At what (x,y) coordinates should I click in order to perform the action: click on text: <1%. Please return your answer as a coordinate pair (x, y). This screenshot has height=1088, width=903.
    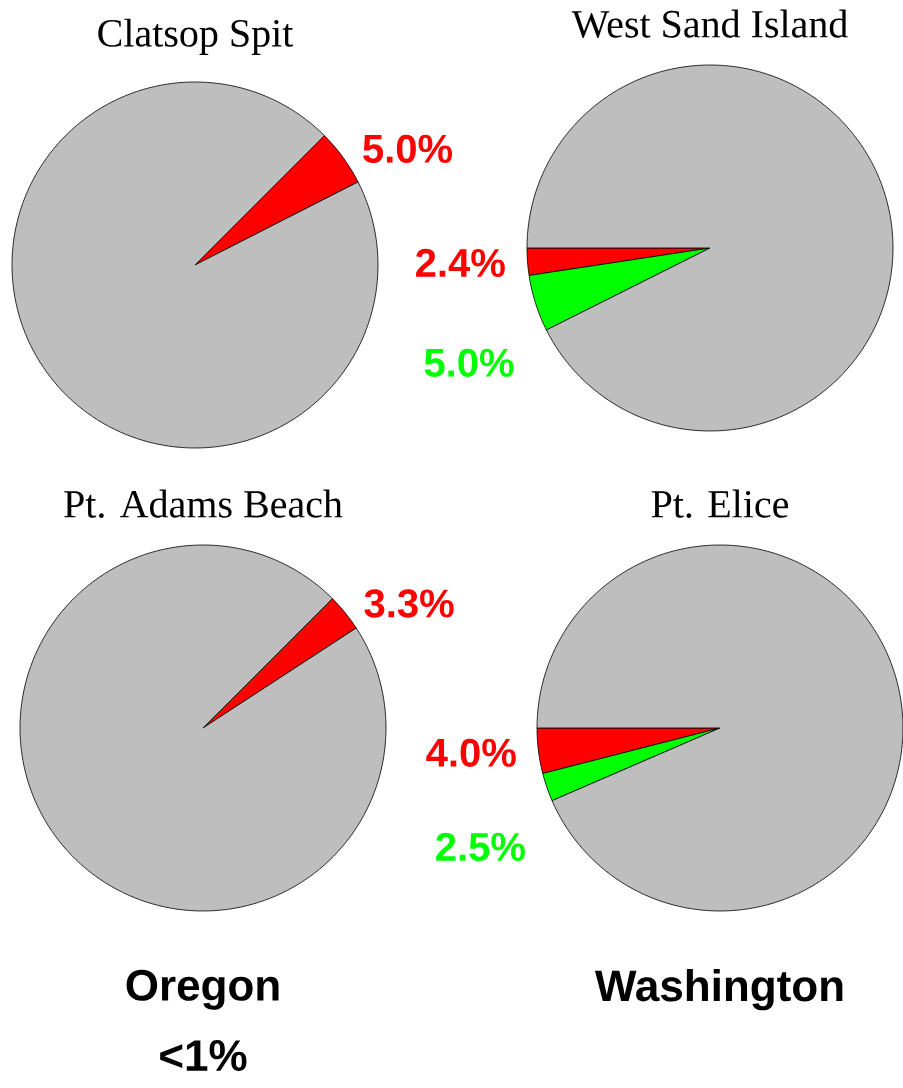
    Looking at the image, I should click on (203, 1056).